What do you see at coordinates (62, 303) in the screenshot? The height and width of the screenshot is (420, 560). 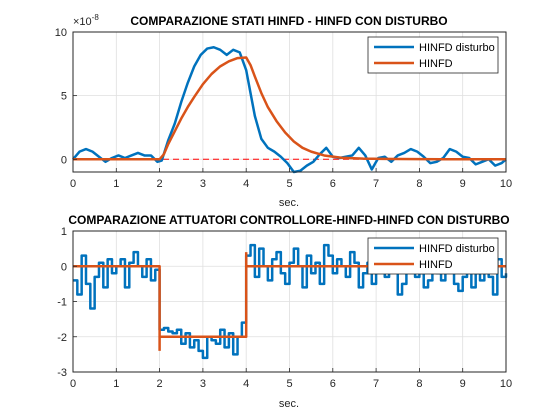 I see `y-tick-label: -1` at bounding box center [62, 303].